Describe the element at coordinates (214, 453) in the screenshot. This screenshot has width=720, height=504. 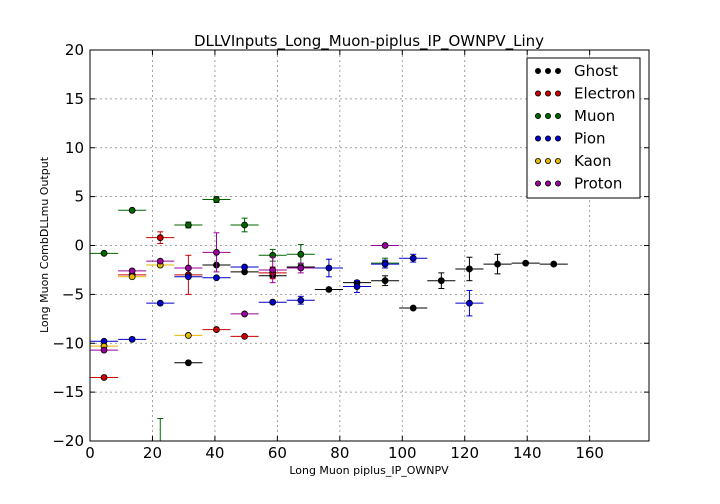
I see `x-tick-label: 40` at that location.